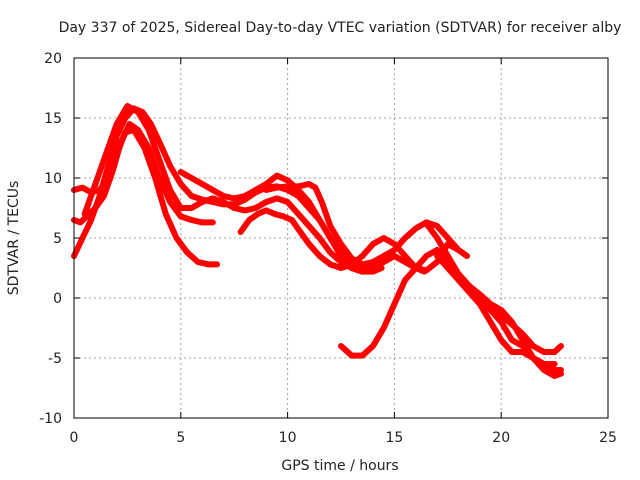  Describe the element at coordinates (53, 59) in the screenshot. I see `y-tick-label: 20` at that location.